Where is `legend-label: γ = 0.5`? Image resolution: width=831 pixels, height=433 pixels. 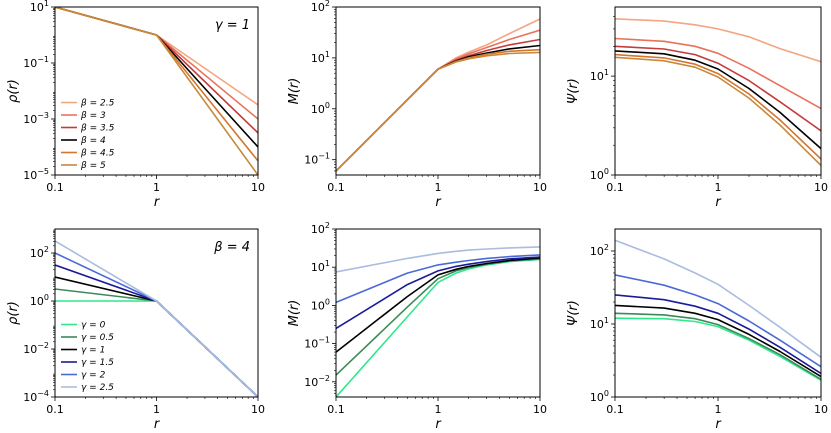
legend-label: γ = 0.5 is located at coordinates (97, 338).